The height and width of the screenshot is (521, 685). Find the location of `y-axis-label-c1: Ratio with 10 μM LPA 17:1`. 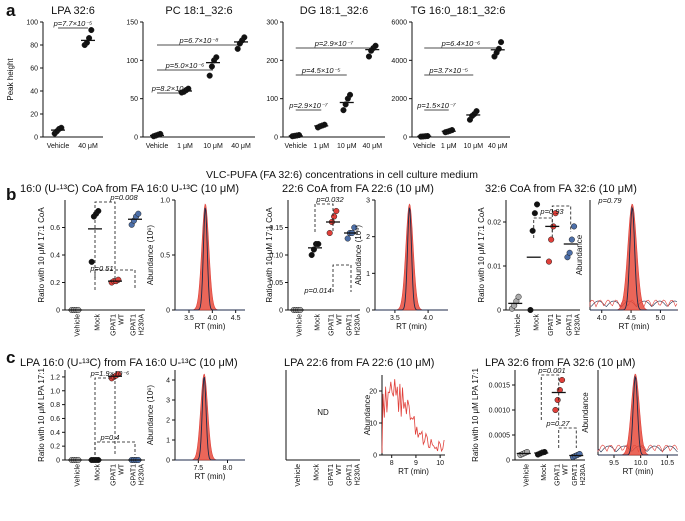

y-axis-label-c1: Ratio with 10 μM LPA 17:1 is located at coordinates (41, 415).